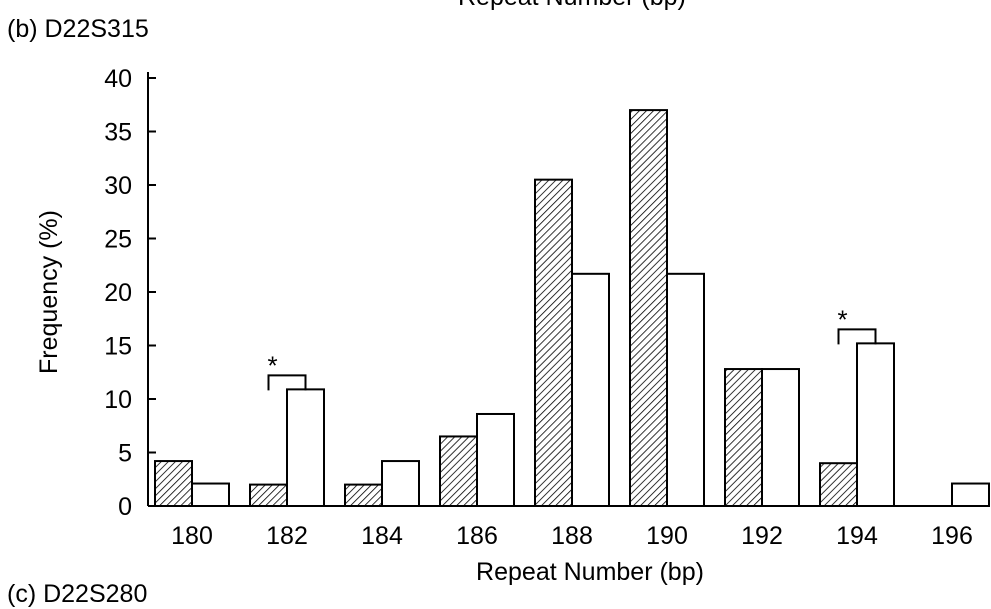 This screenshot has width=991, height=609. I want to click on x-axis: 180 182 184 186 188 190 192 194 196, so click(566, 527).